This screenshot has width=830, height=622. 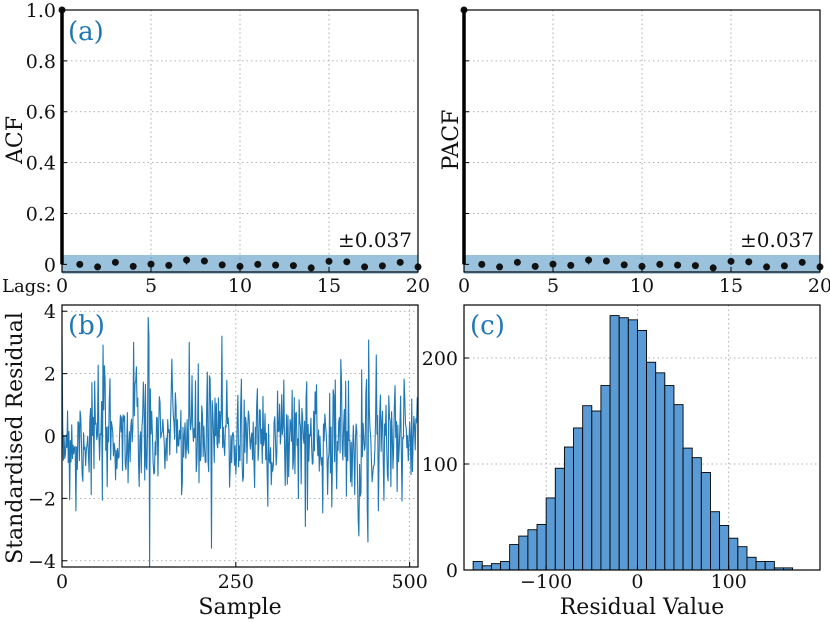 What do you see at coordinates (46, 138) in the screenshot?
I see `acf-y-ticks: 0 0.2 0.4 0.6 0.8 1.0` at bounding box center [46, 138].